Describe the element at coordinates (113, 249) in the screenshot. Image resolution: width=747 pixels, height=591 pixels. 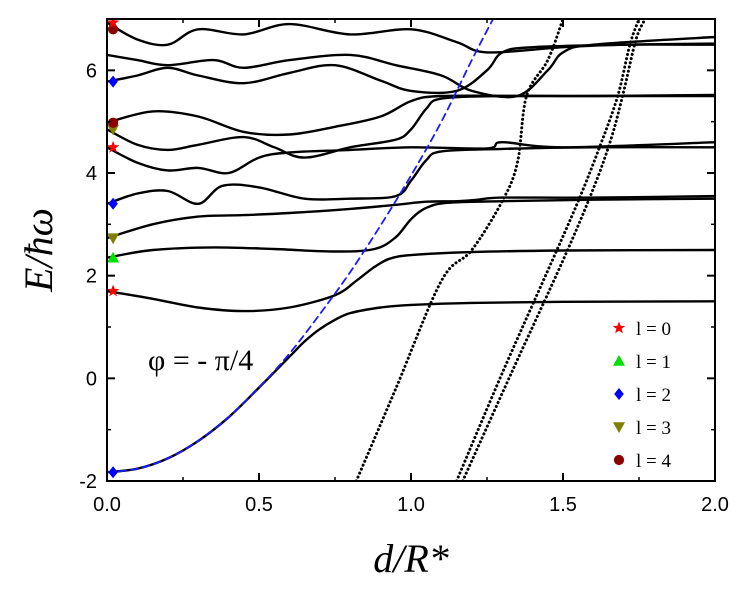
I see `initial-markers` at that location.